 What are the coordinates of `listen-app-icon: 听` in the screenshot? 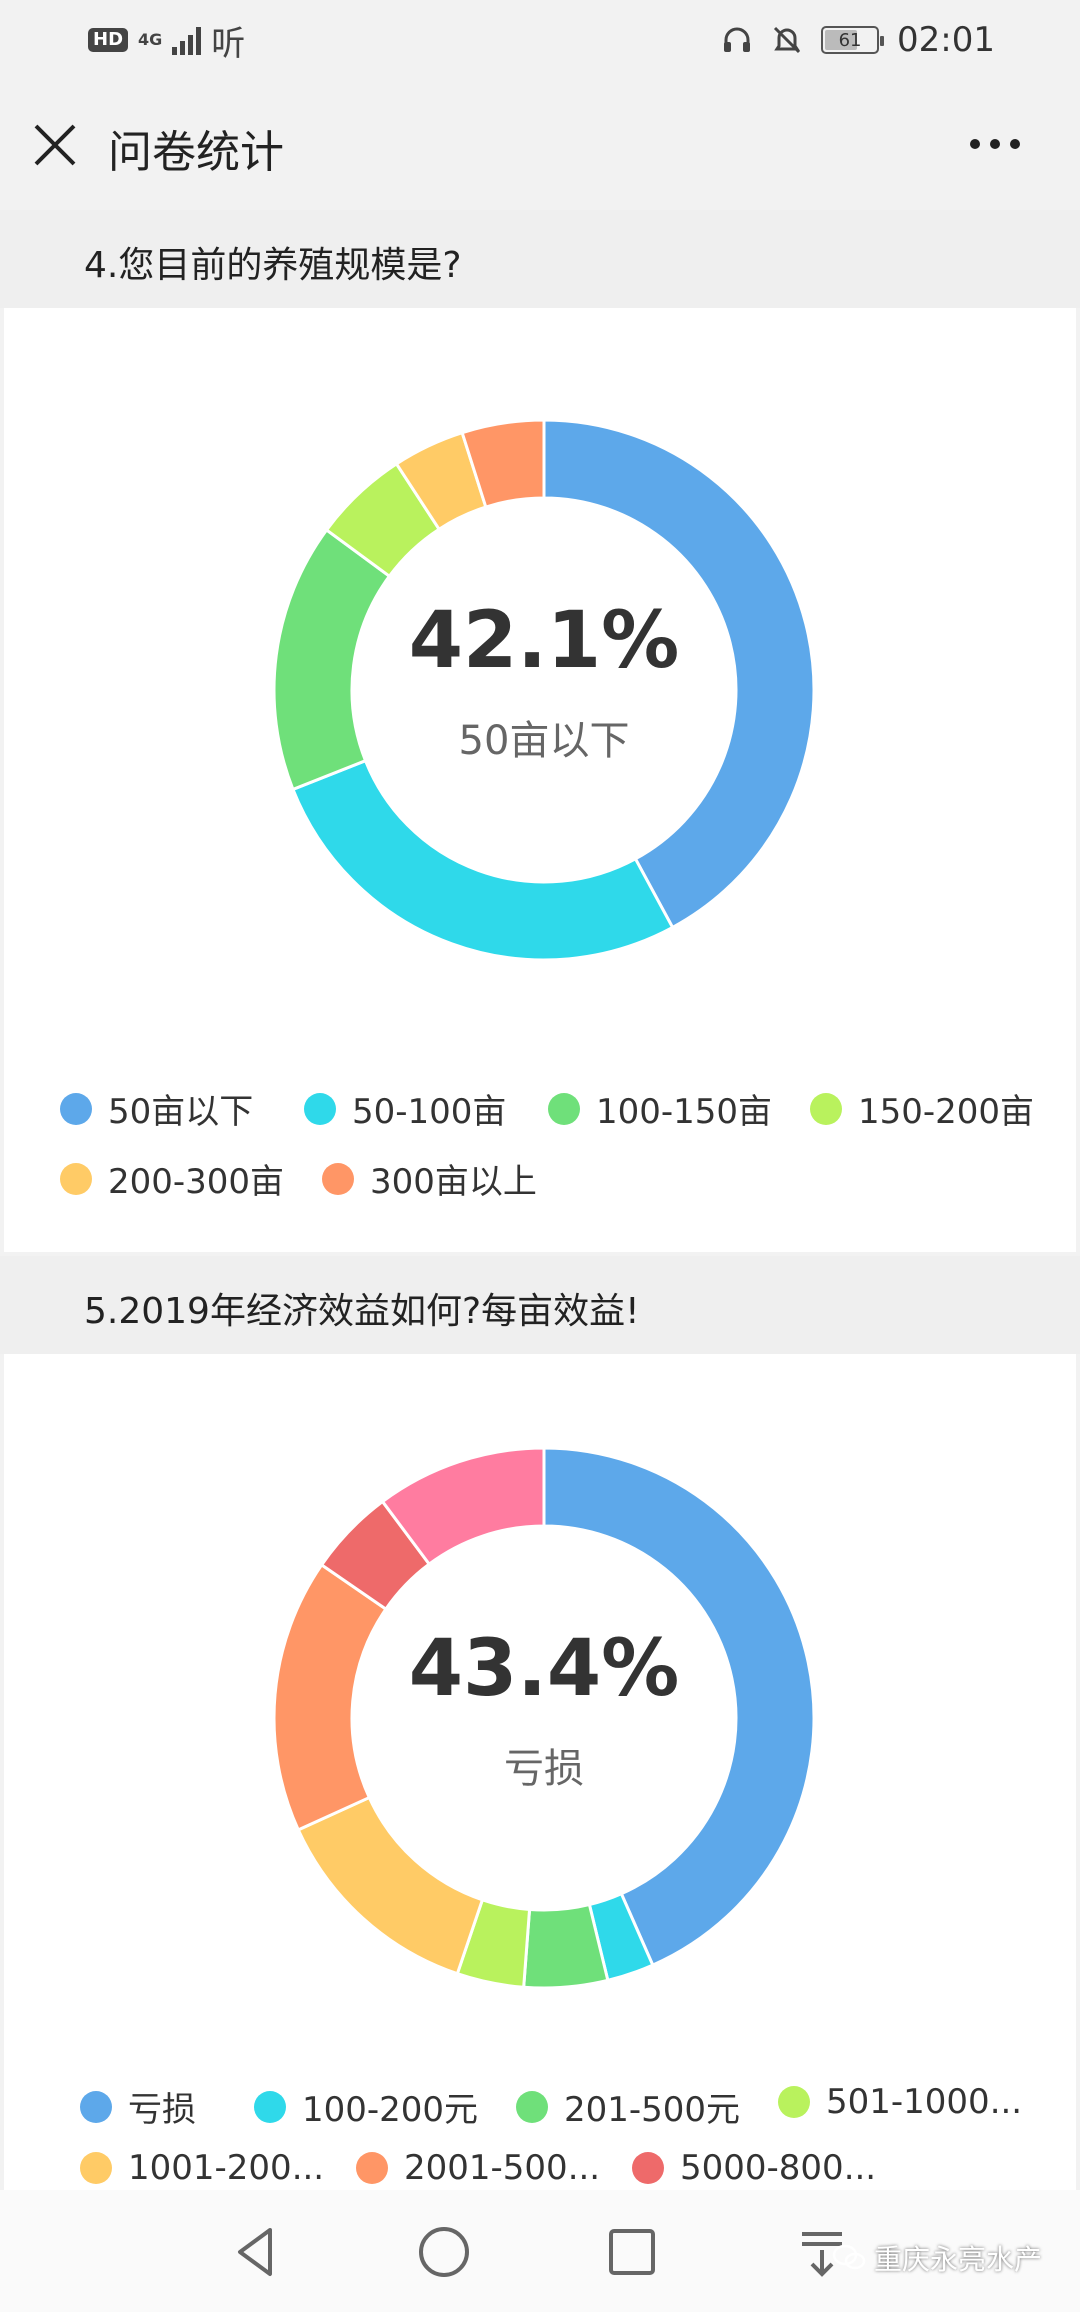 It's located at (228, 43).